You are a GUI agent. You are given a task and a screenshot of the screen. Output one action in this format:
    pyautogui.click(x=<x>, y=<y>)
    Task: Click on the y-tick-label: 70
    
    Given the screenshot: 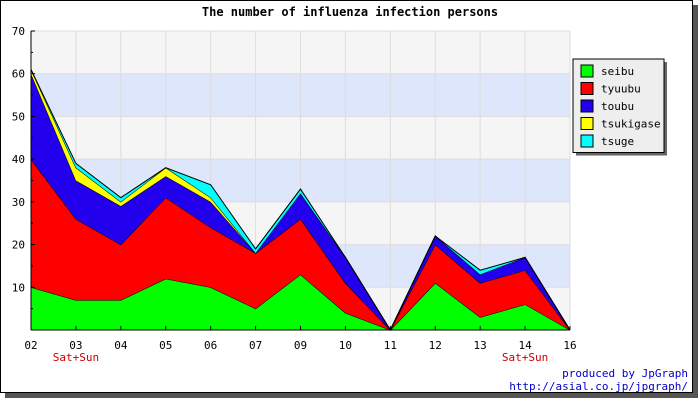 What is the action you would take?
    pyautogui.click(x=18, y=31)
    